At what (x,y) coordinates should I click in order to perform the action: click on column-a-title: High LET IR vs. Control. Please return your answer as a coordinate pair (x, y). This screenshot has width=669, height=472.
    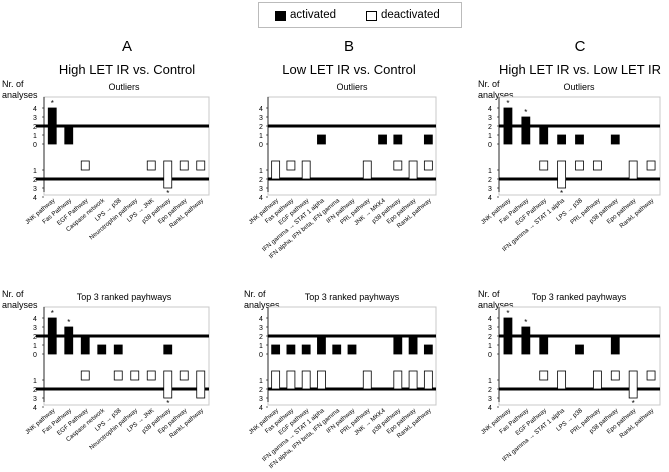
    Looking at the image, I should click on (127, 69).